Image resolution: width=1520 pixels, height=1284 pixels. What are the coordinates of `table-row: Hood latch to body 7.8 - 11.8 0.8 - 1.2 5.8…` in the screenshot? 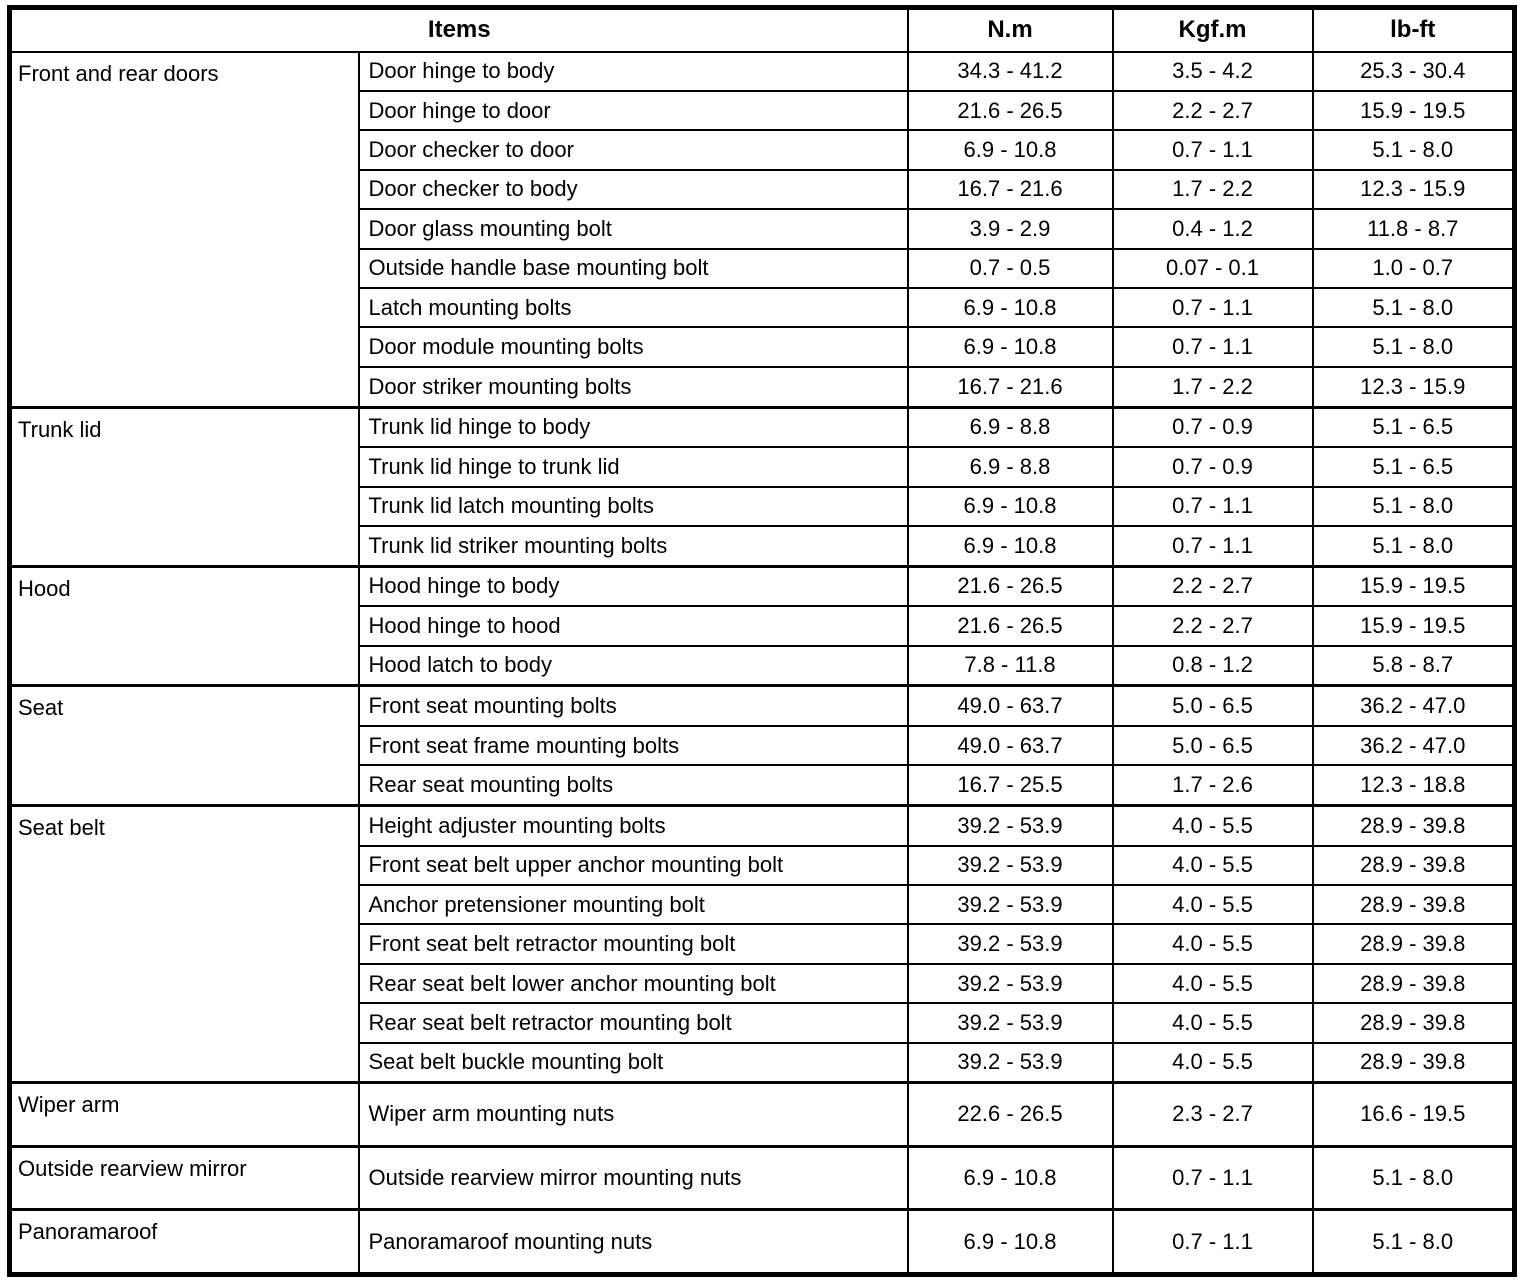 It's located at (763, 665).